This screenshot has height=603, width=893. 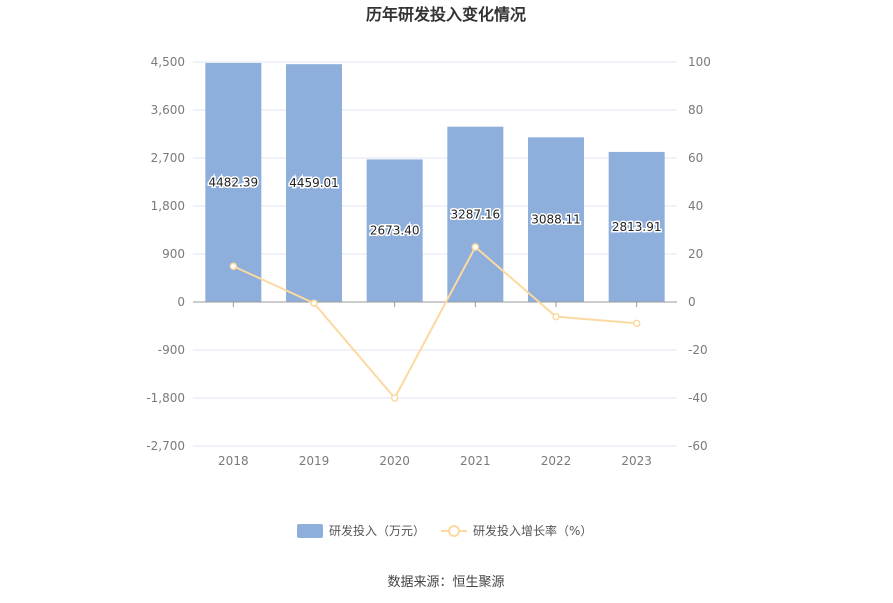 I want to click on legend-label-line: 研发投入增长率（%）, so click(x=532, y=530).